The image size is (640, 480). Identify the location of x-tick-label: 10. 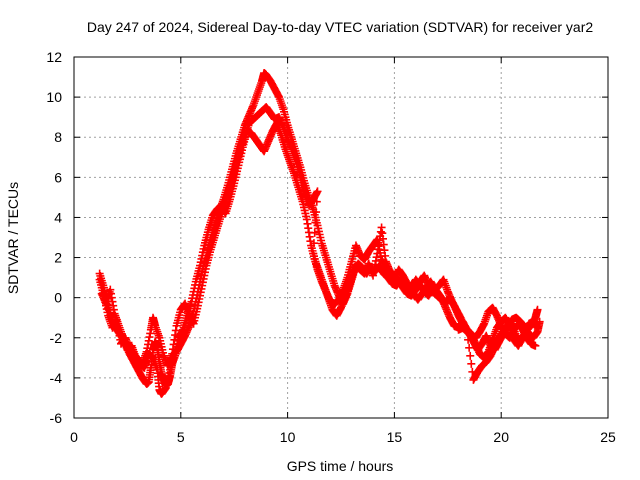
(288, 437).